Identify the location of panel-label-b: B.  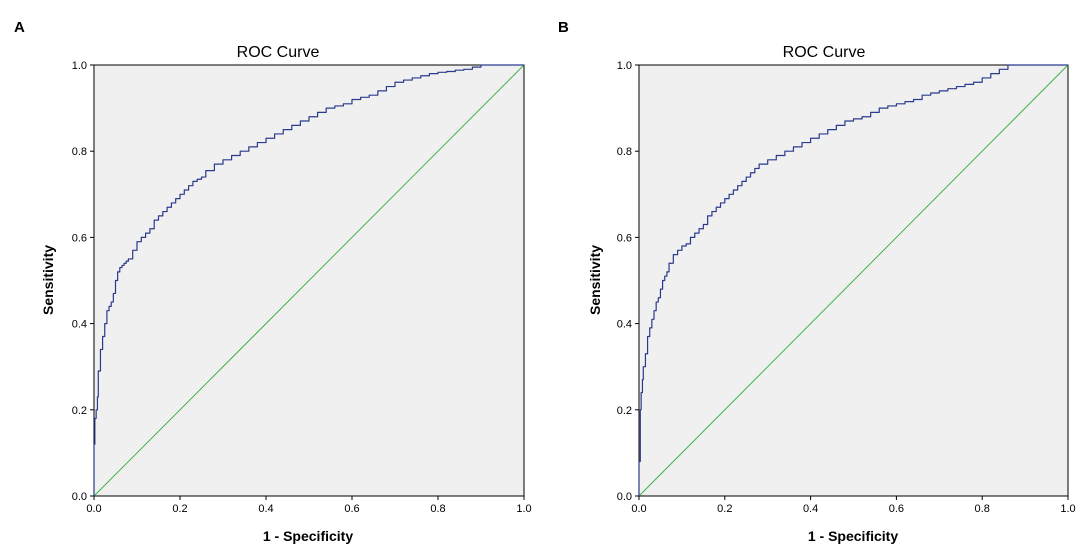
(563, 27).